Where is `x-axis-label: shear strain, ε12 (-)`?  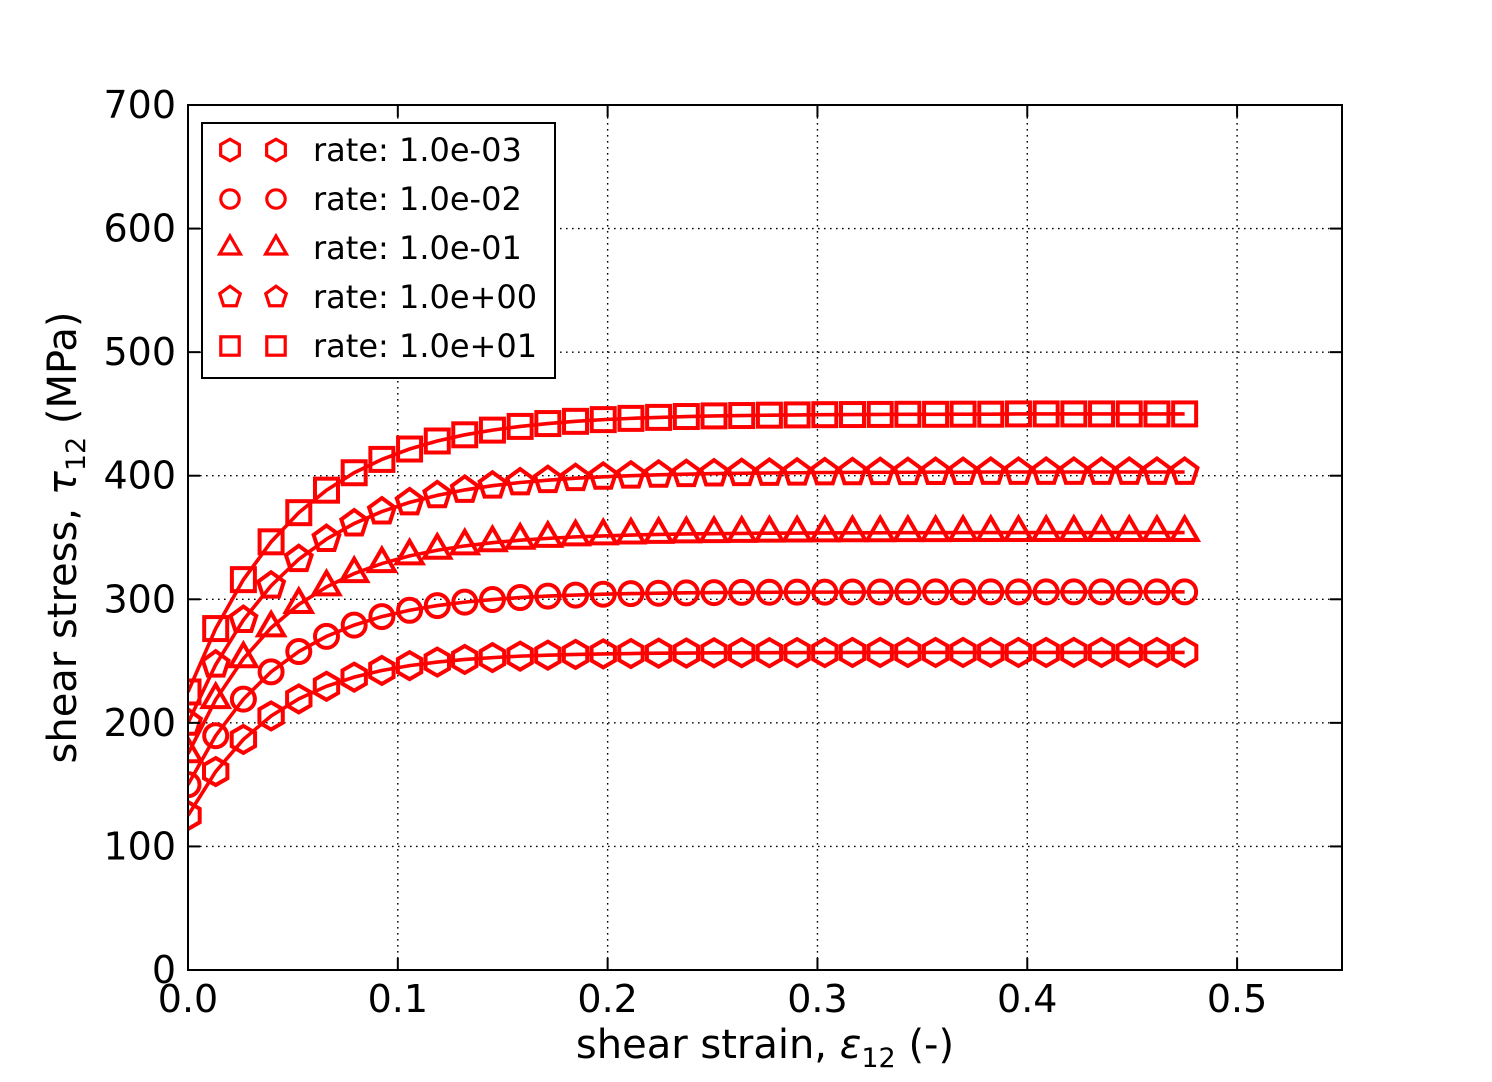
x-axis-label: shear strain, ε12 (-) is located at coordinates (765, 1048).